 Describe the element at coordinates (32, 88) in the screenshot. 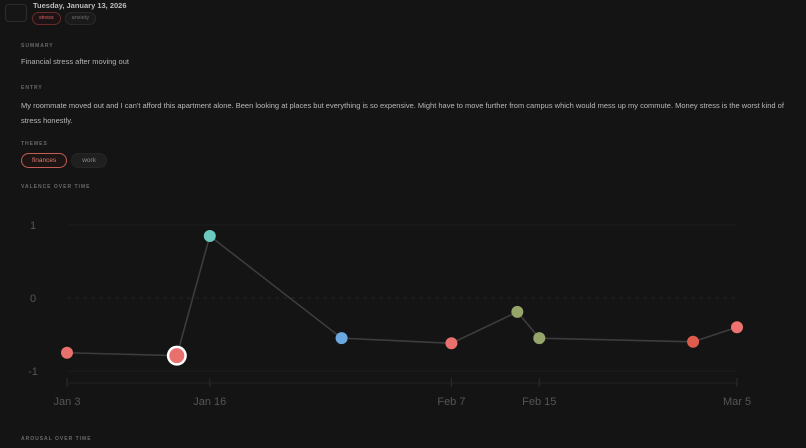

I see `entry-label: ENTRY` at that location.